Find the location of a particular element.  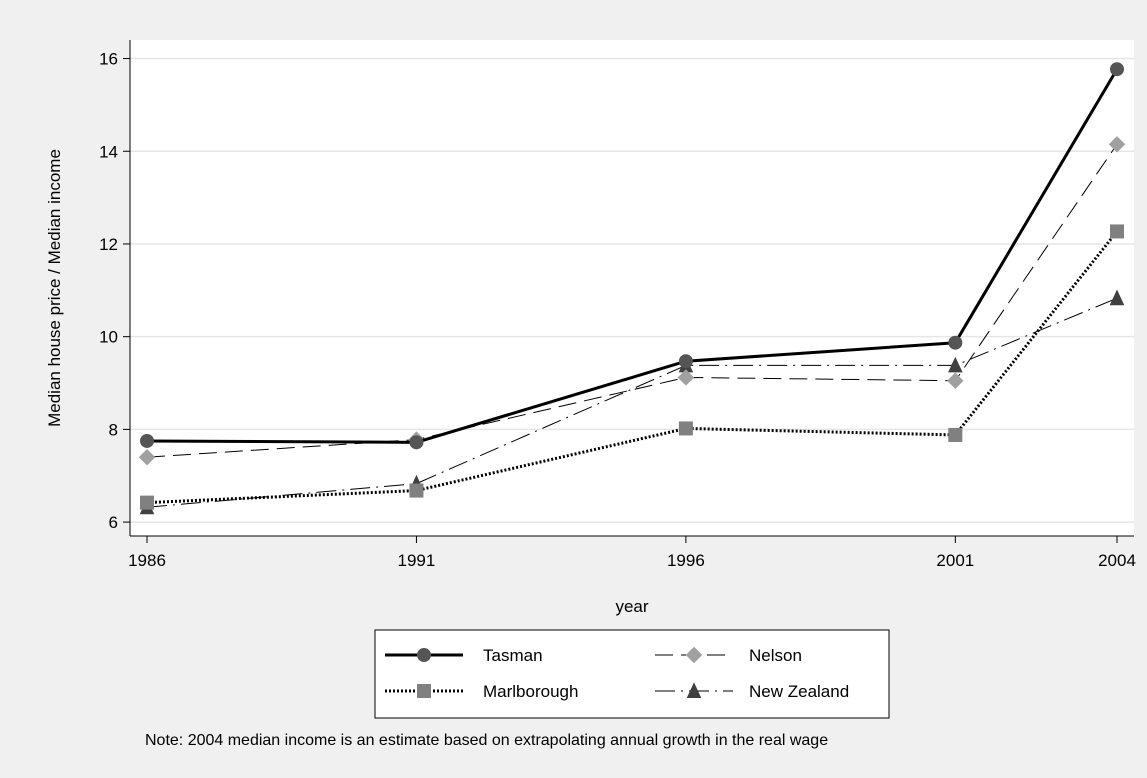

y-tick-label: 16 is located at coordinates (108, 59).